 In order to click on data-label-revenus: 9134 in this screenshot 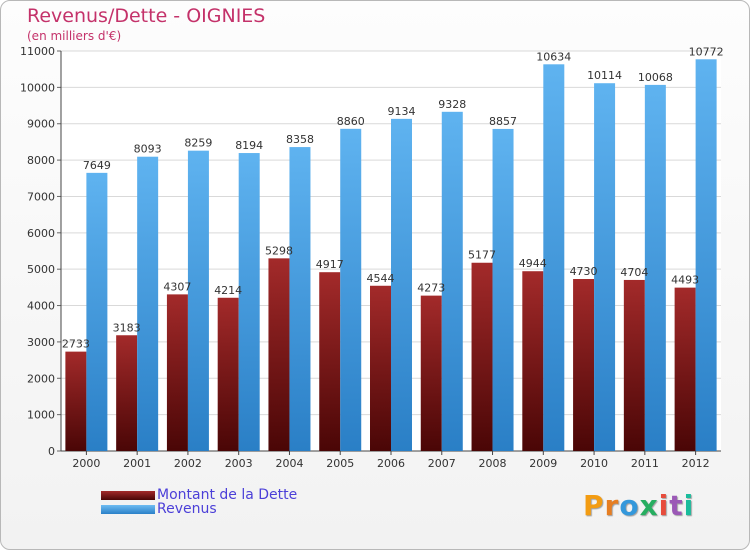, I will do `click(402, 111)`.